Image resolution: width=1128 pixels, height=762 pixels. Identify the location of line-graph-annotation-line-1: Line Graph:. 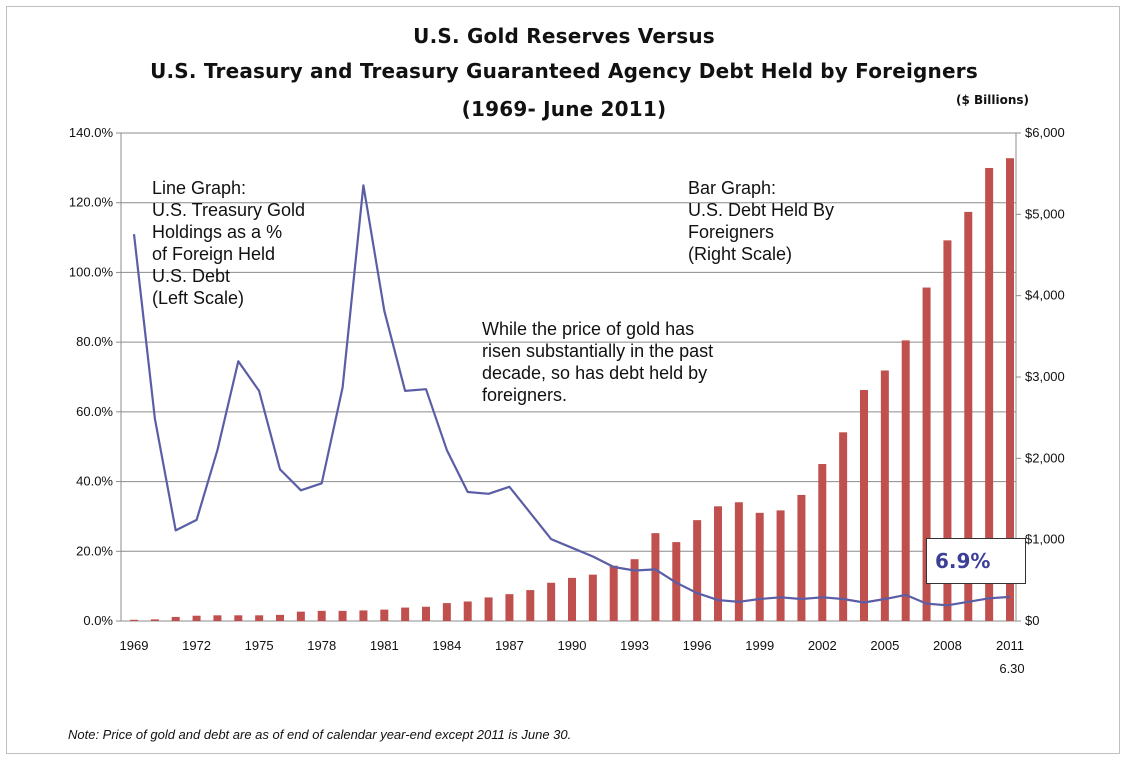
(199, 188).